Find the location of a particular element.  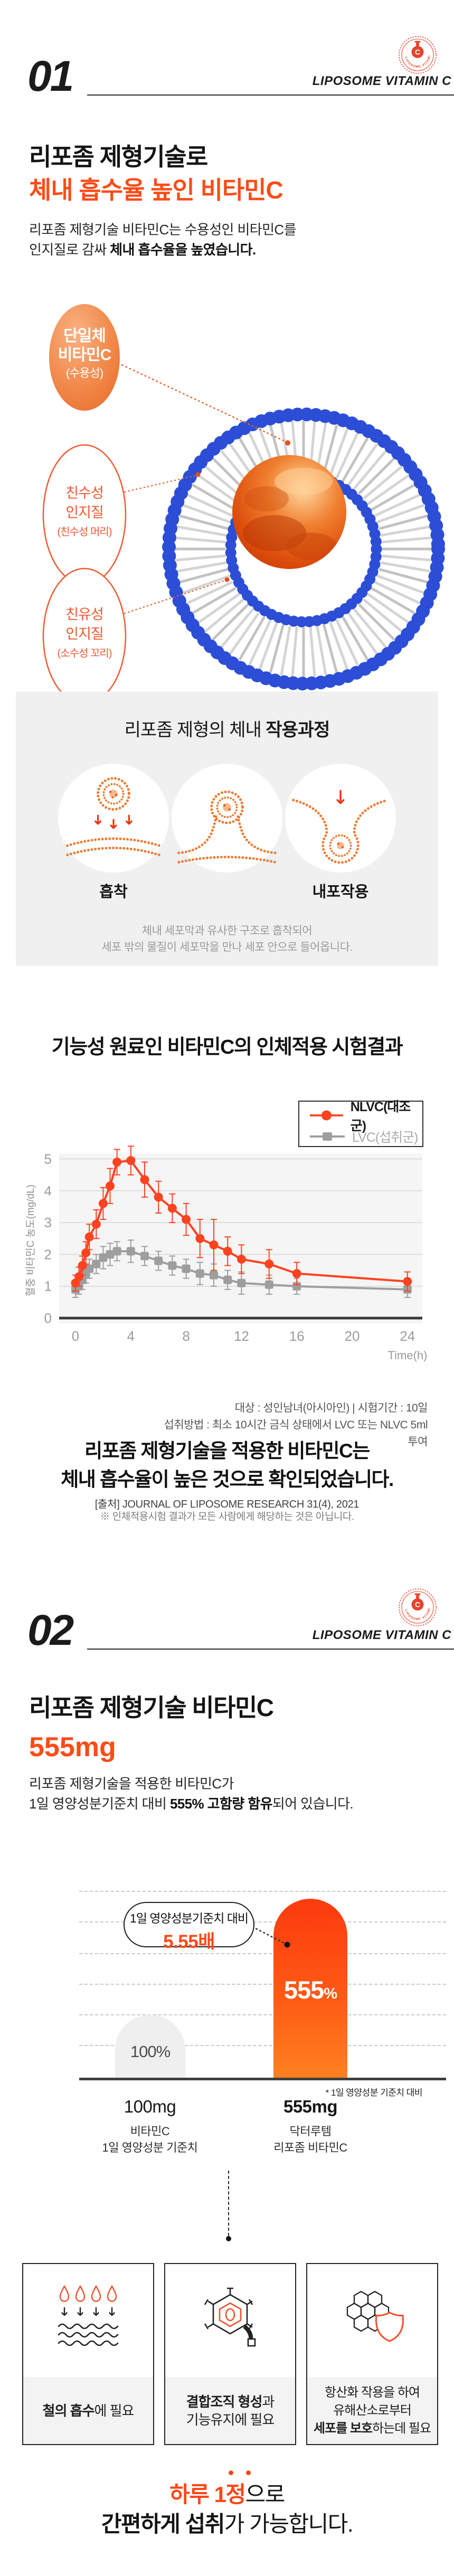

benefit-box-antioxidant-panel: 항산화 작용을 하여 유해산소로부터 세포를 보호하는데 필요 is located at coordinates (372, 2410).